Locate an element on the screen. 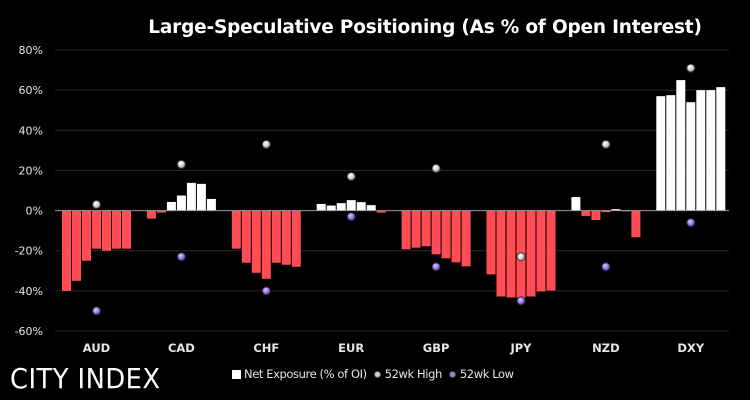 The image size is (750, 400). high-dot-jpy is located at coordinates (521, 257).